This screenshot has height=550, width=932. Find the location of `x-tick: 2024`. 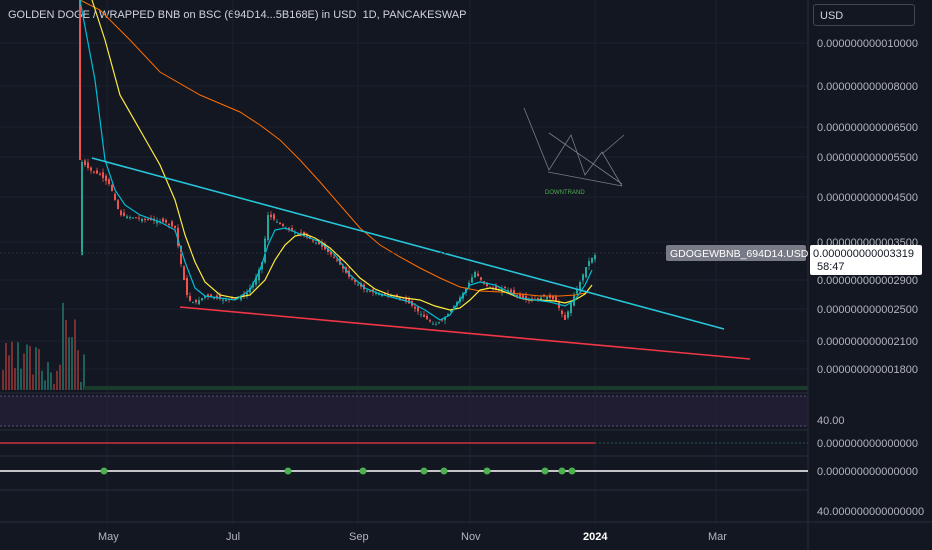

x-tick: 2024 is located at coordinates (595, 537).